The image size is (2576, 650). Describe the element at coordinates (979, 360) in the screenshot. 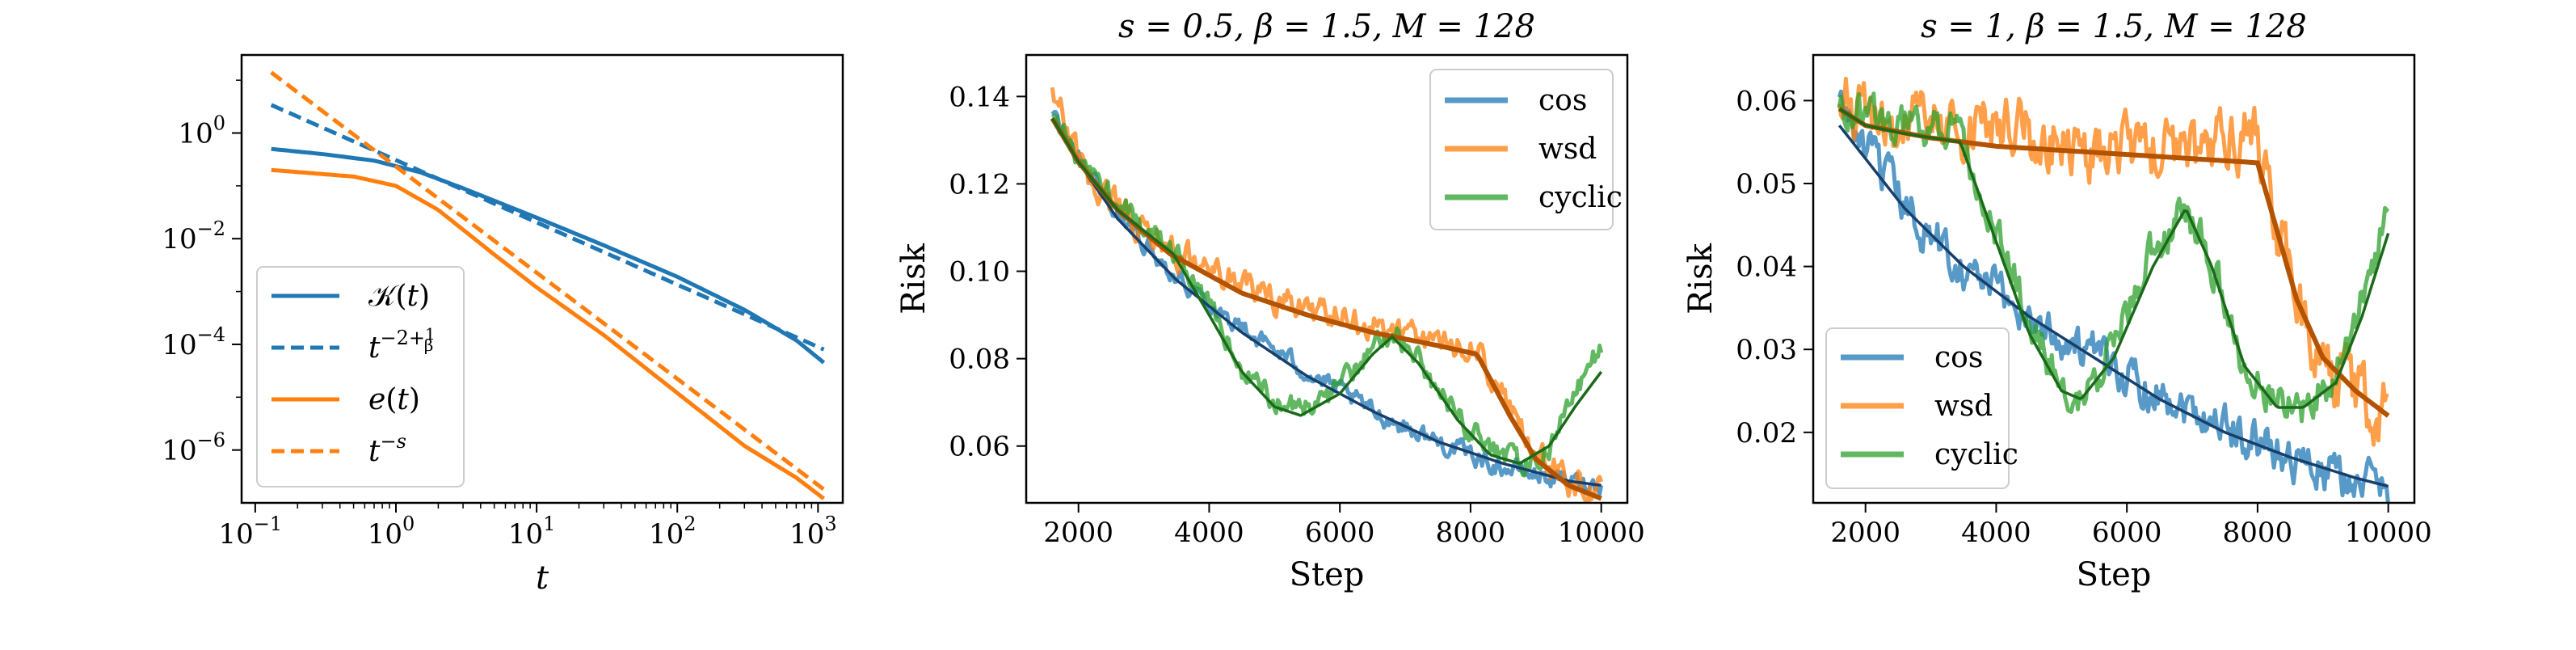

I see `y-tick-label: 0.08` at that location.